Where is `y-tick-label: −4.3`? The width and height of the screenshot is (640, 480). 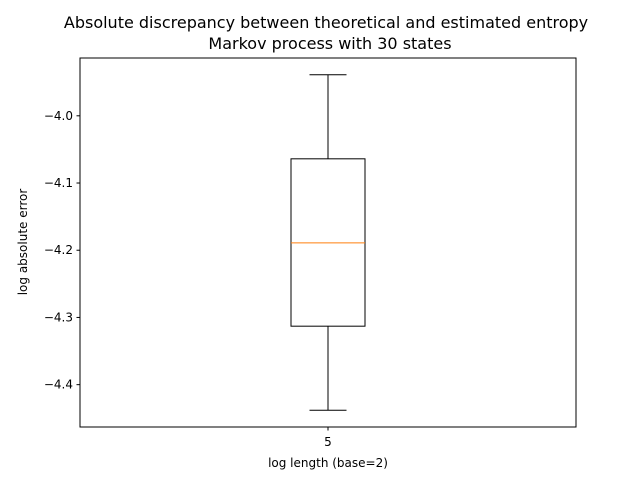 y-tick-label: −4.3 is located at coordinates (58, 317).